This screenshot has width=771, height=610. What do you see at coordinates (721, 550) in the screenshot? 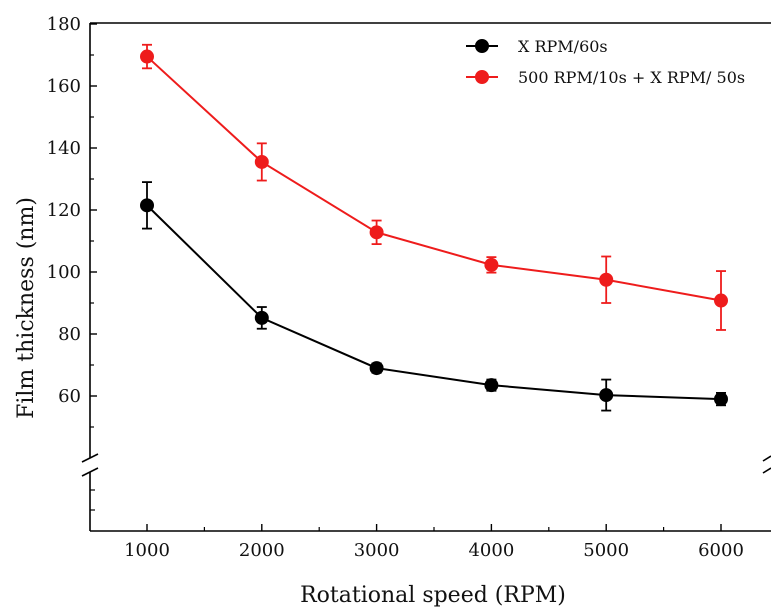
I see `x-tick-label-6000: 6000` at bounding box center [721, 550].